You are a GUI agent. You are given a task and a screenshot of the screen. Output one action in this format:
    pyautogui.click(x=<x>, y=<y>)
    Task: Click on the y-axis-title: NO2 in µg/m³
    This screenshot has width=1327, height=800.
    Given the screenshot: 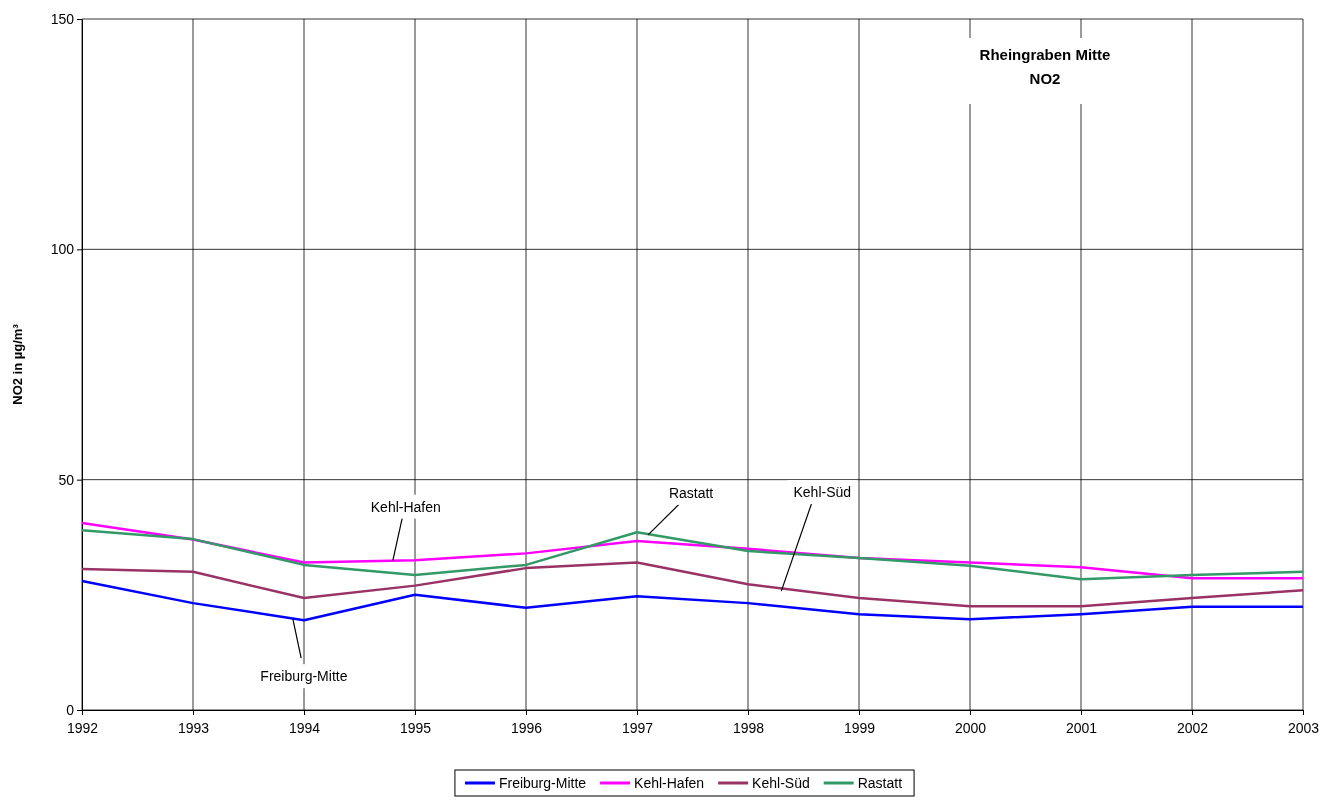 What is the action you would take?
    pyautogui.click(x=17, y=364)
    